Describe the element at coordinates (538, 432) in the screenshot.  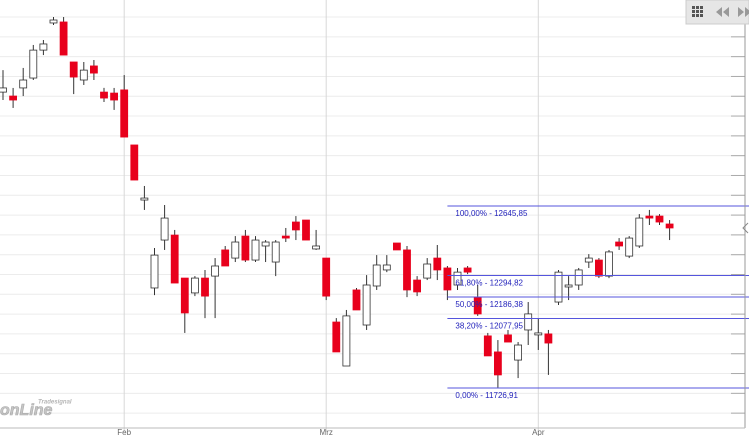
I see `x-tick-label: Apr` at that location.